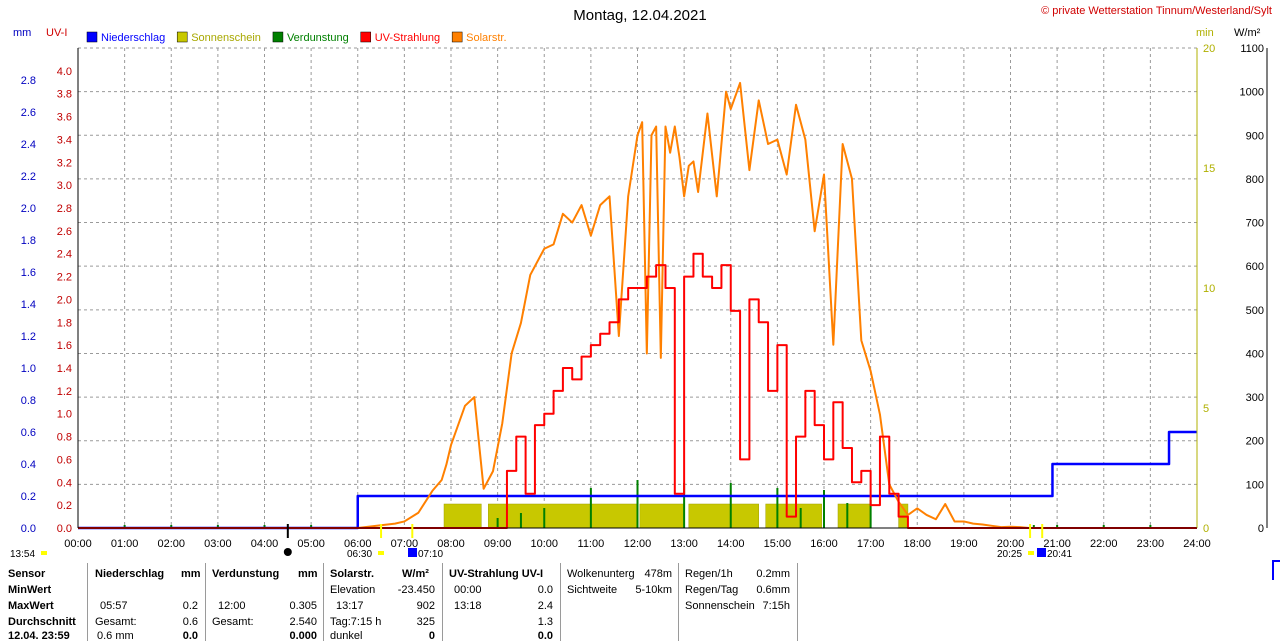  I want to click on wm2-tick-label: 1100, so click(1252, 49).